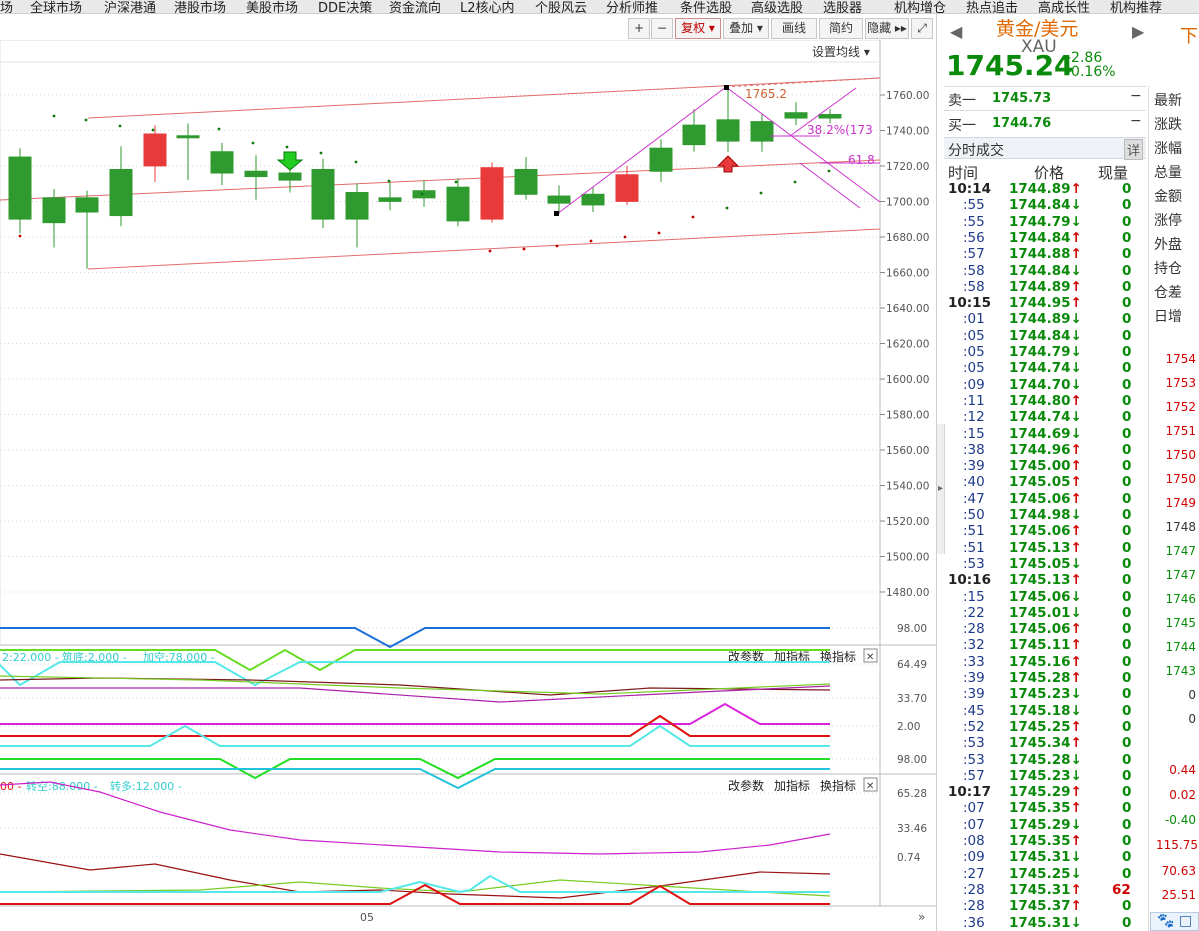  I want to click on panel-collapse-handle: ▸, so click(941, 489).